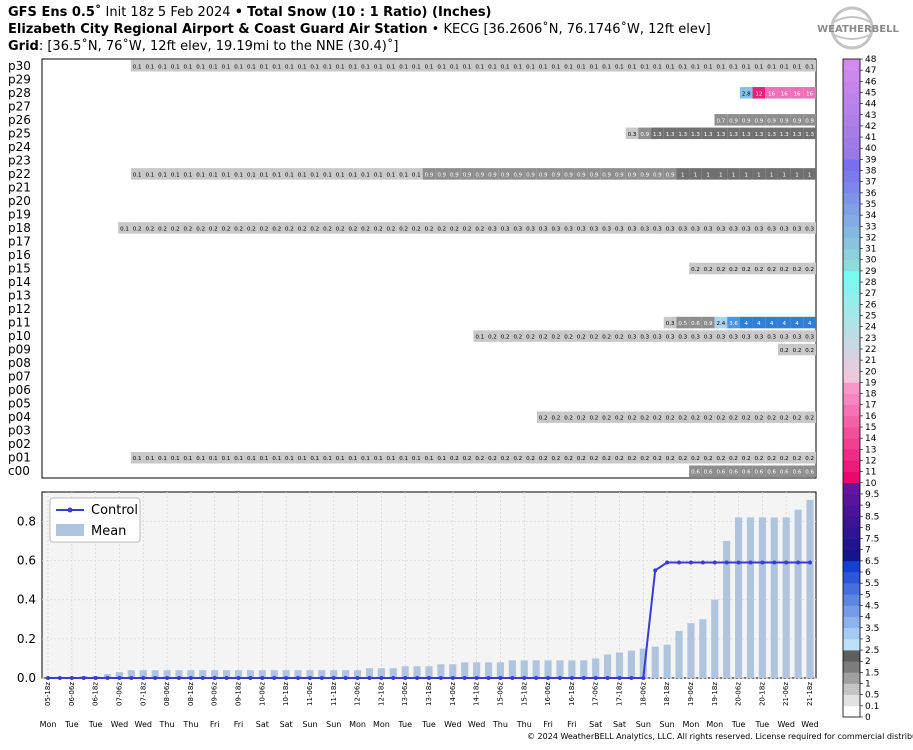  What do you see at coordinates (868, 618) in the screenshot?
I see `colorbar-label: 4` at bounding box center [868, 618].